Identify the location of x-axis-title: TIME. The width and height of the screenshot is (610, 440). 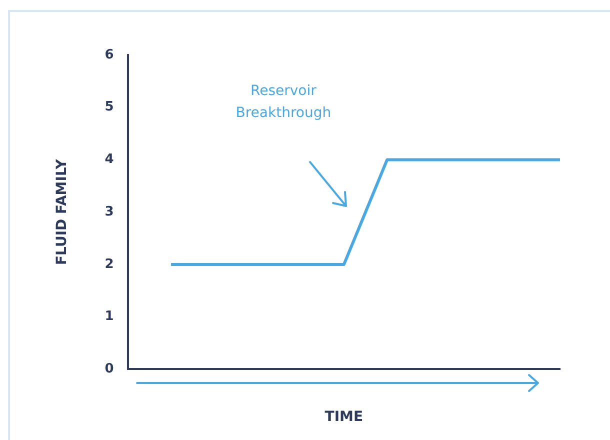
(344, 417).